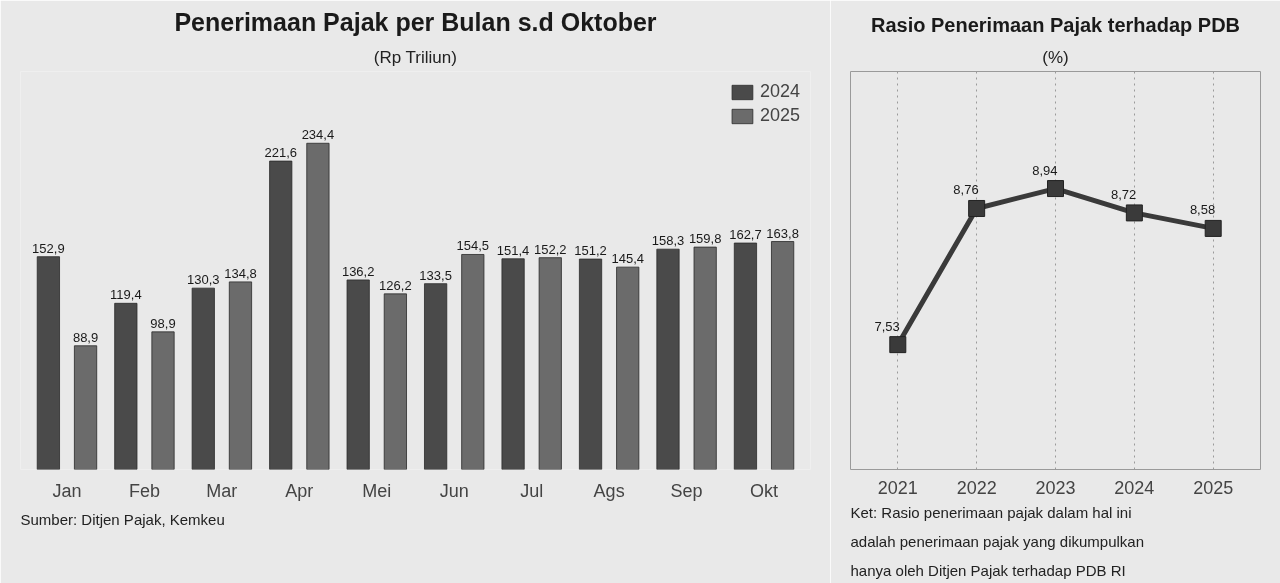  What do you see at coordinates (550, 249) in the screenshot?
I see `data-label: 152,2` at bounding box center [550, 249].